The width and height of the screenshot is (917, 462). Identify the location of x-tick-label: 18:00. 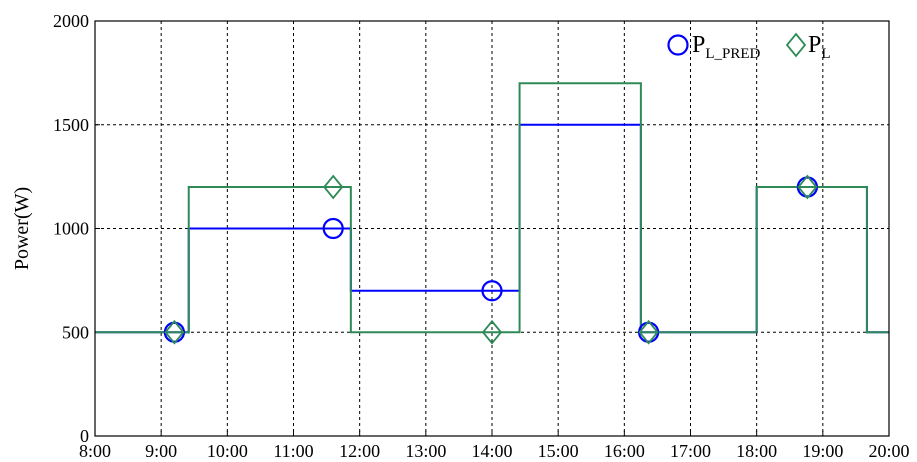
(756, 451).